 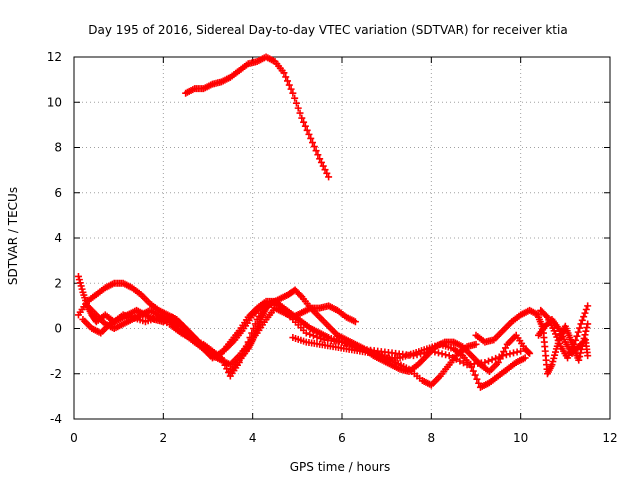 I want to click on x-tick-label: 4, so click(x=253, y=438).